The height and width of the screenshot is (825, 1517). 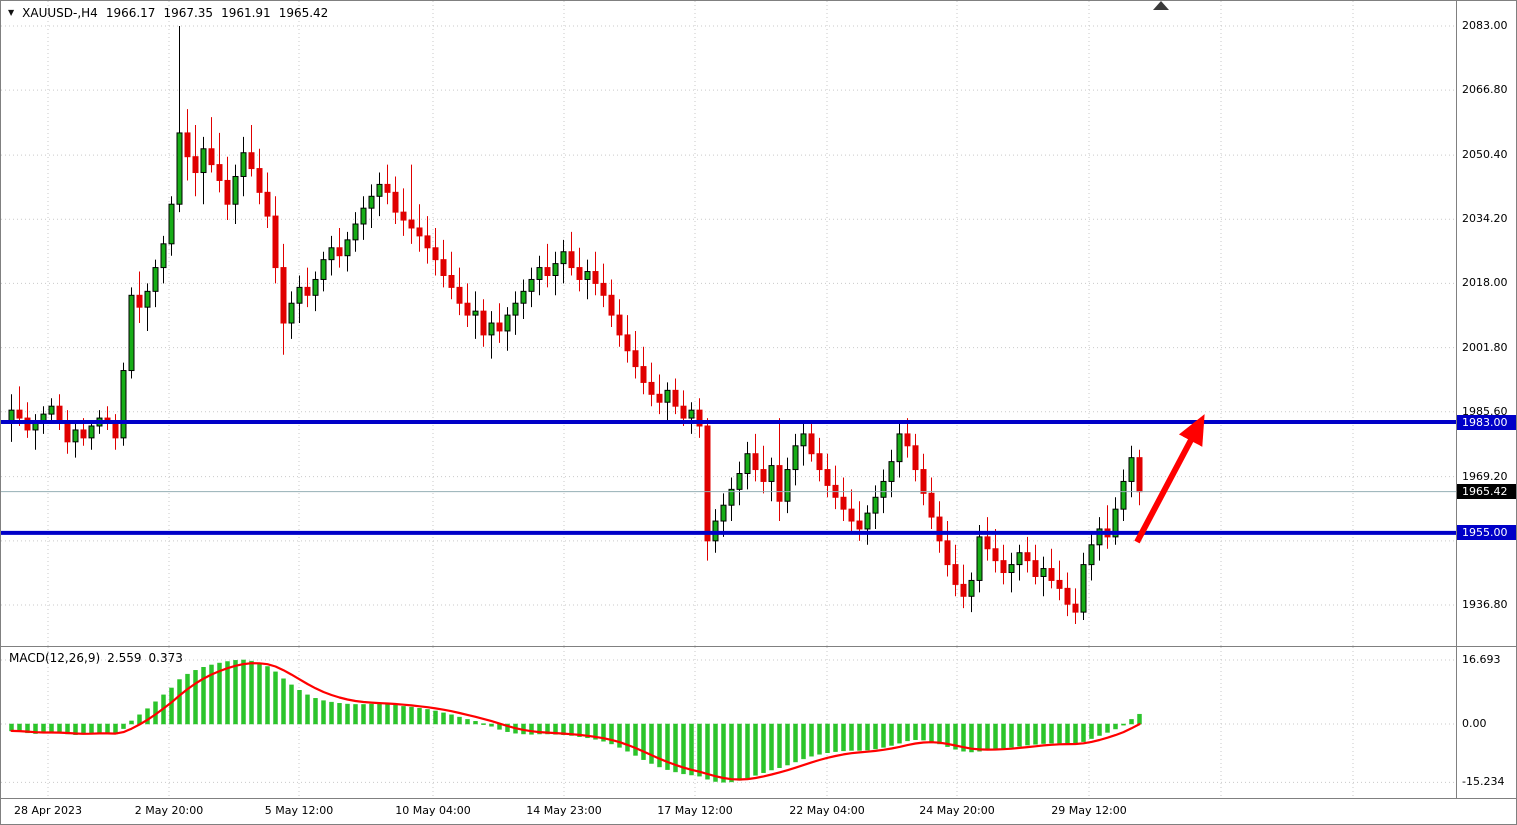 I want to click on macd-tick-label: 0.00, so click(x=1474, y=723).